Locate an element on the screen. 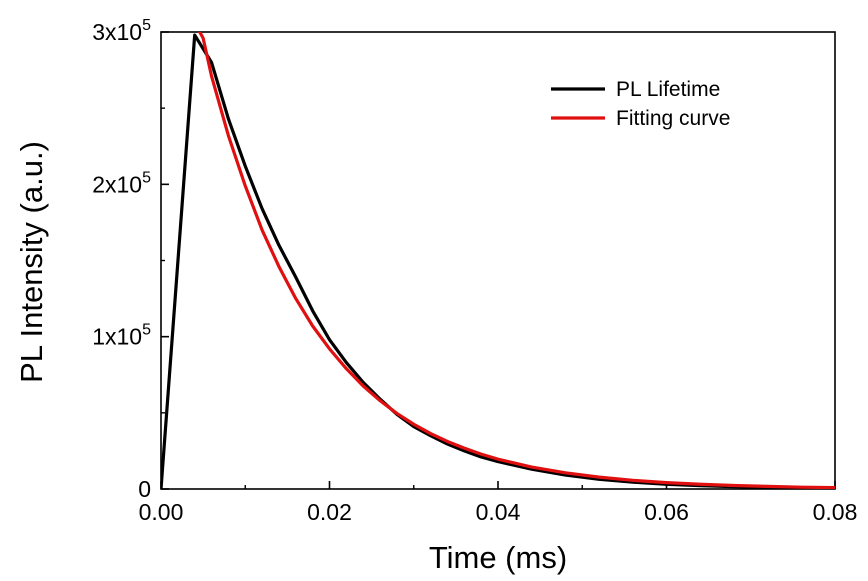 The height and width of the screenshot is (581, 868). legend: PL Lifetime Fitting curve is located at coordinates (640, 104).